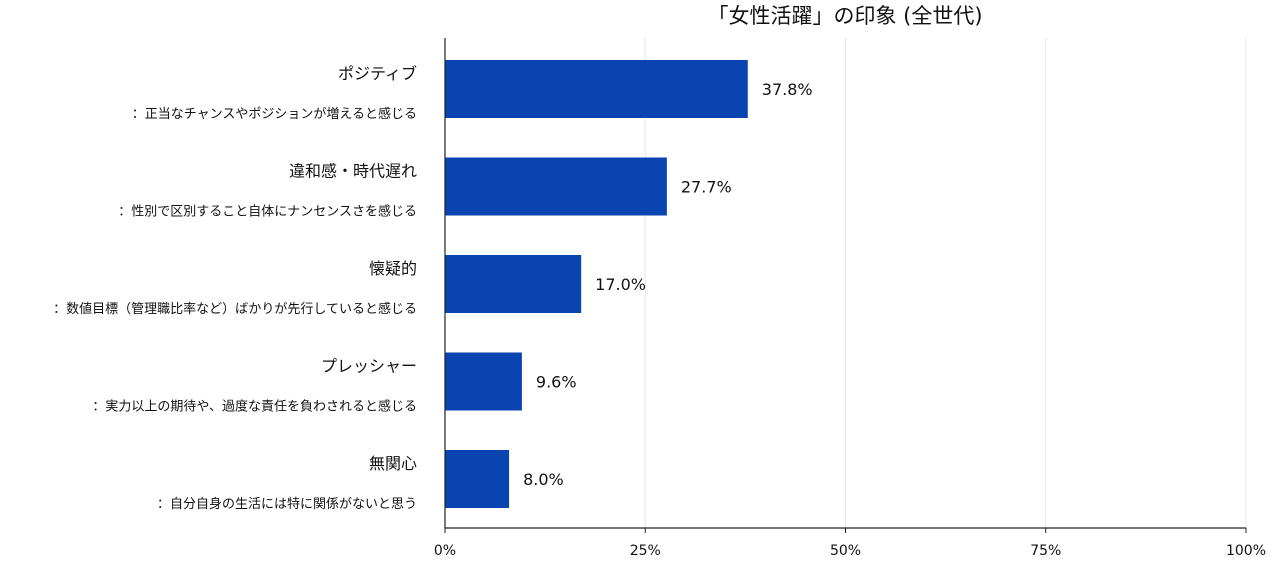 The height and width of the screenshot is (564, 1280). Describe the element at coordinates (706, 187) in the screenshot. I see `bar-value-label: 27.7%` at that location.